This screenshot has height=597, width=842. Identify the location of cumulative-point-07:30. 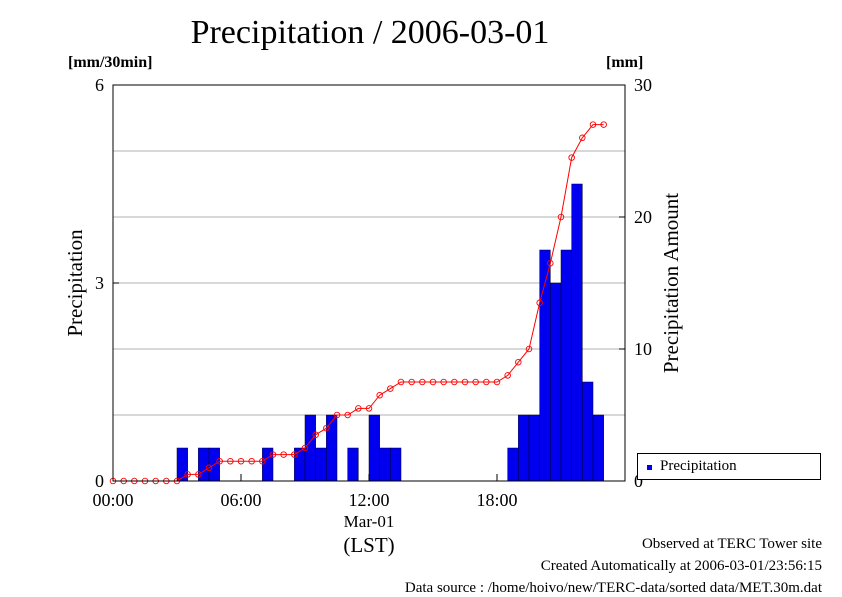
(273, 454).